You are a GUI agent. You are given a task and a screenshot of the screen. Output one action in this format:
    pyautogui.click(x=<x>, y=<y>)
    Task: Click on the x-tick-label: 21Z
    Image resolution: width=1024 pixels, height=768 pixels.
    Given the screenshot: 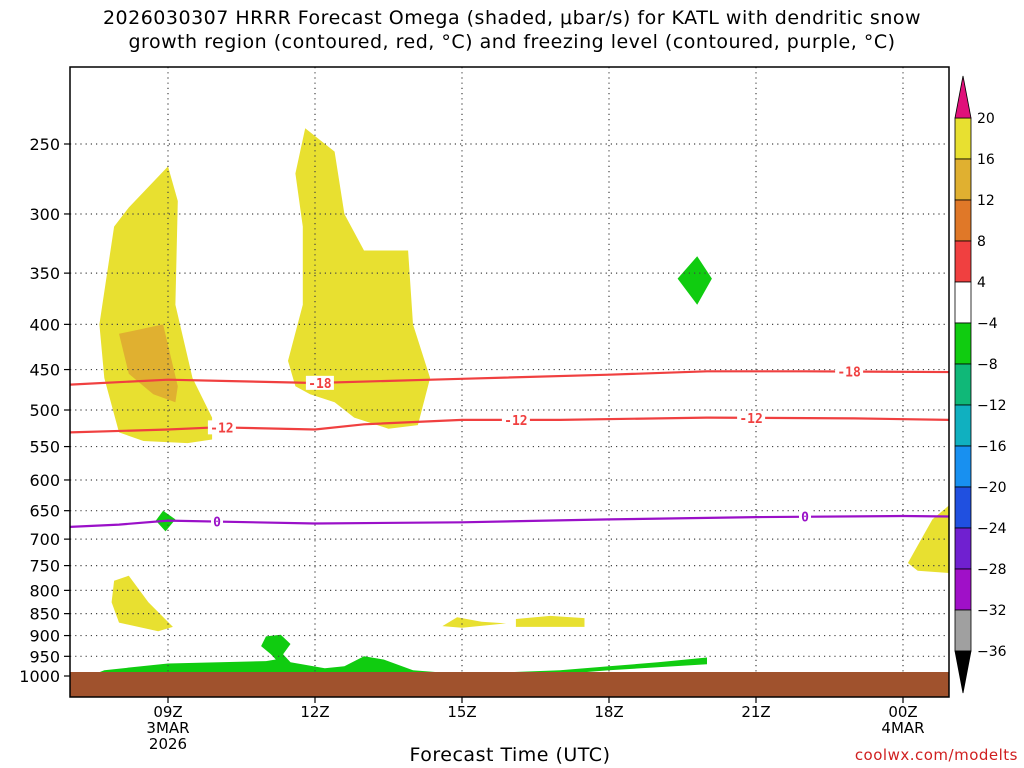 What is the action you would take?
    pyautogui.click(x=755, y=712)
    